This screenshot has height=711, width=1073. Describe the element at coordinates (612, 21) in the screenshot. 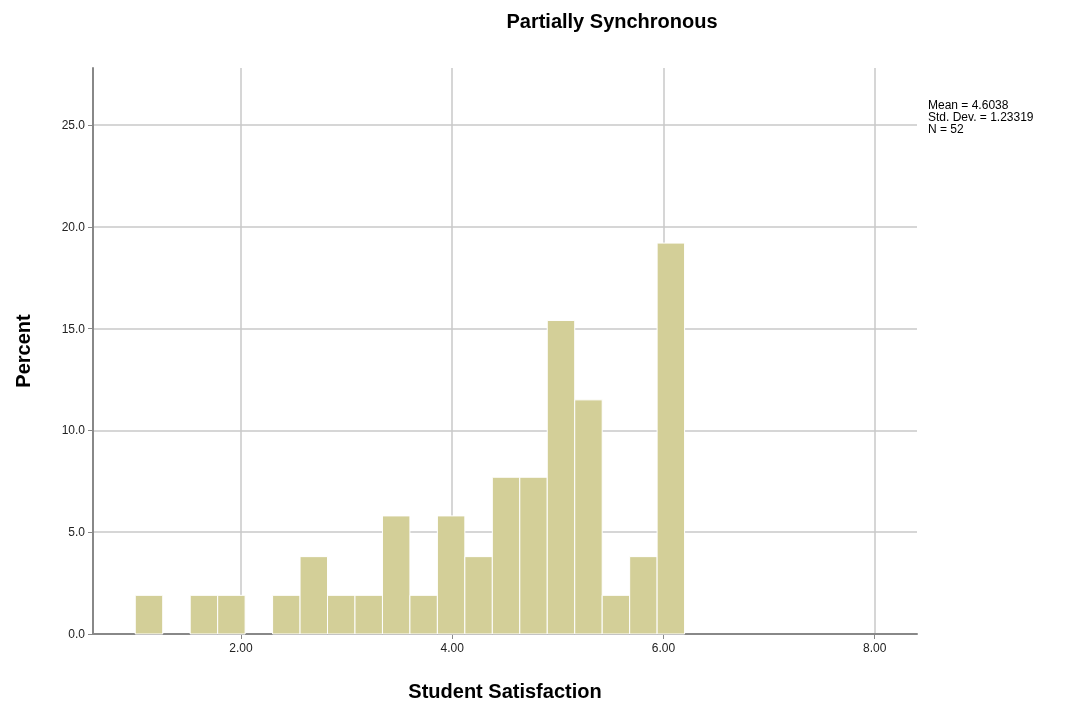

I see `chart-title: Partially Synchronous` at that location.